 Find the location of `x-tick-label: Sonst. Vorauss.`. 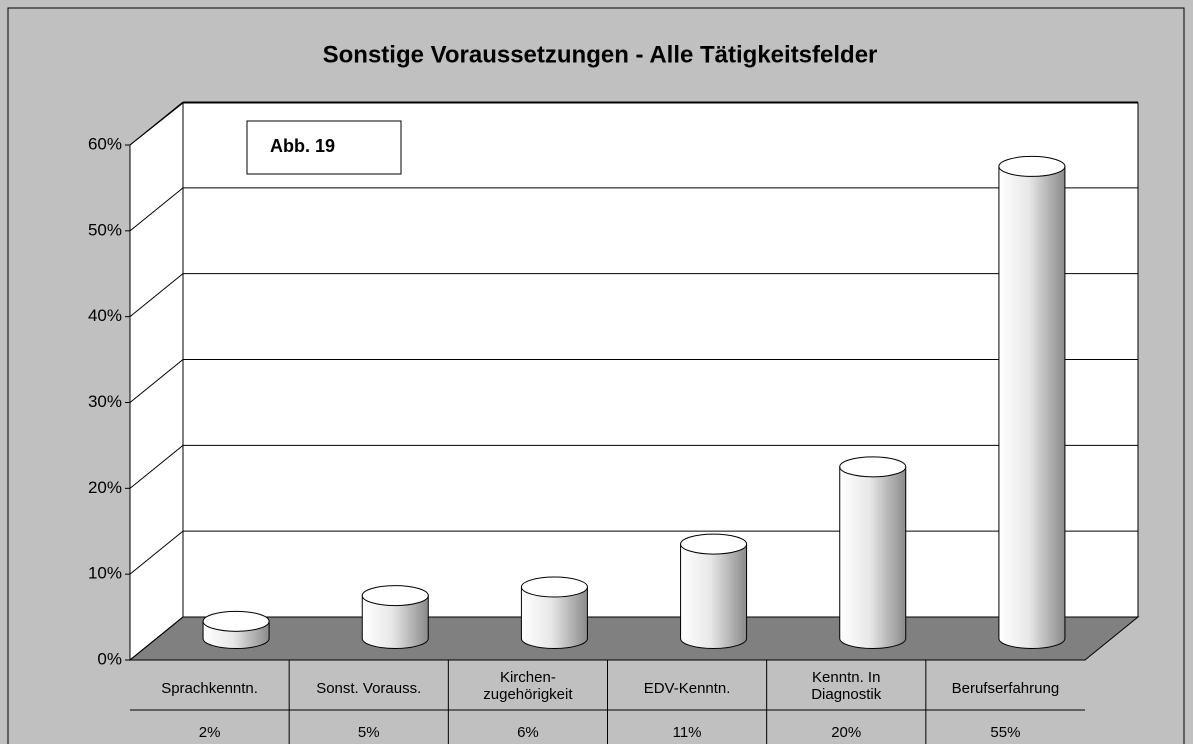

x-tick-label: Sonst. Vorauss. is located at coordinates (369, 688).